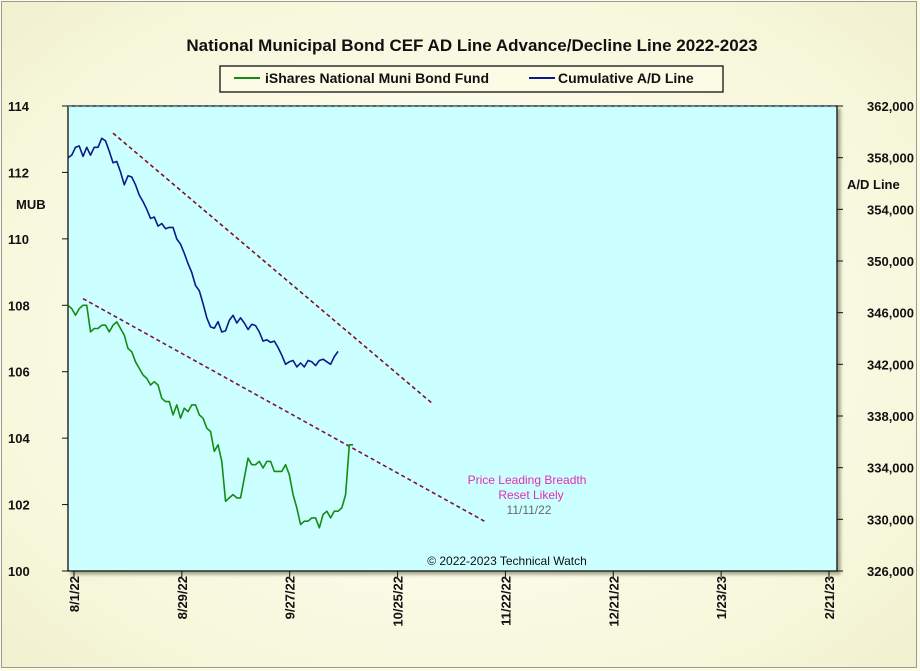  What do you see at coordinates (203, 252) in the screenshot?
I see `series-line-ad-line` at bounding box center [203, 252].